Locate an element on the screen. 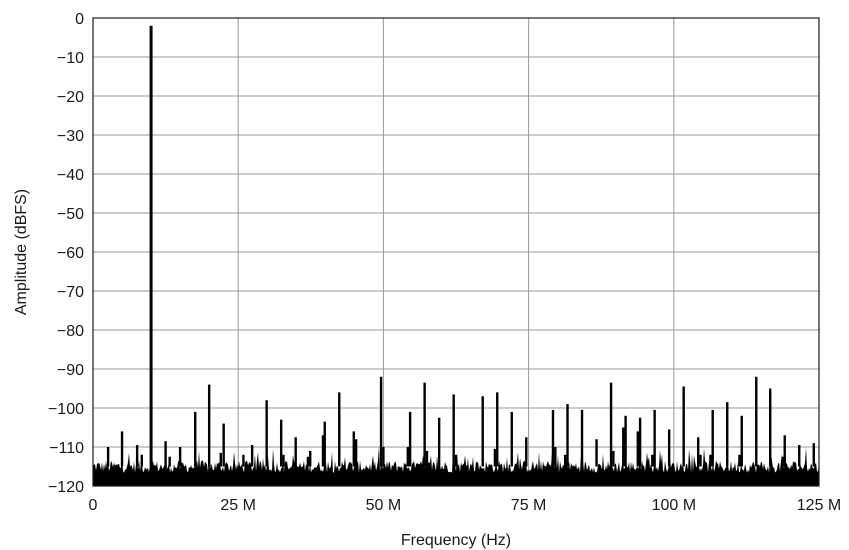 The image size is (849, 550). y-tick-label: −30 is located at coordinates (70, 136).